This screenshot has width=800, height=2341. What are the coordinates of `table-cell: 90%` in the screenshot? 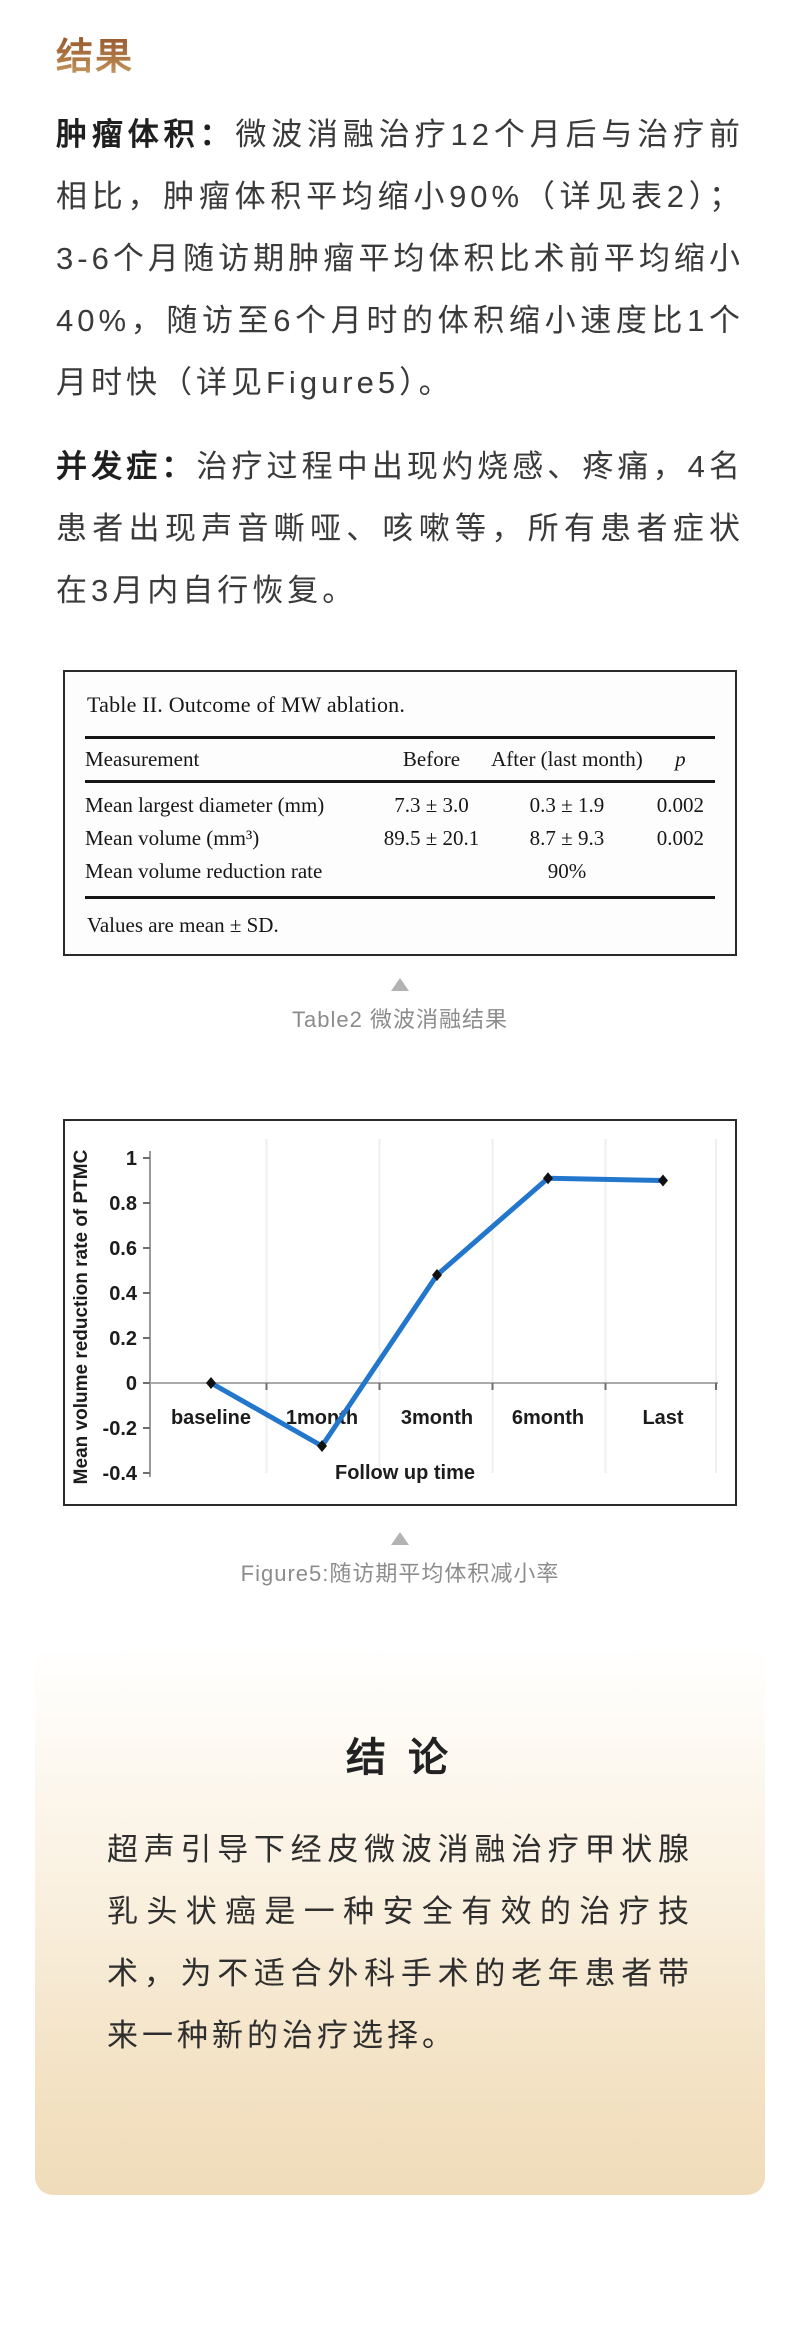 It's located at (567, 877).